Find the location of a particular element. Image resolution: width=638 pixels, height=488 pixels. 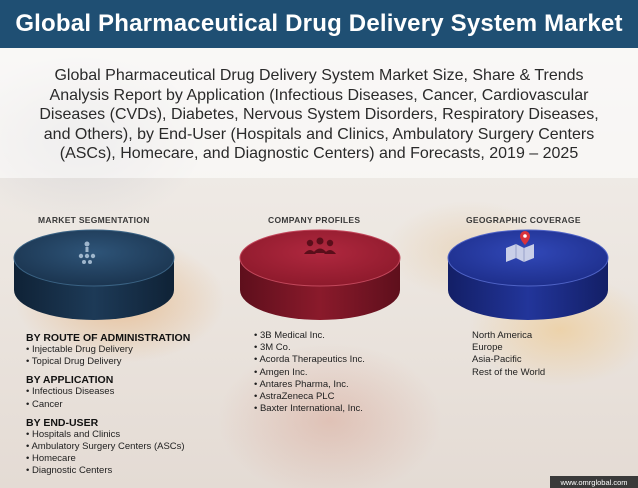

list-item: North America is located at coordinates (502, 335).